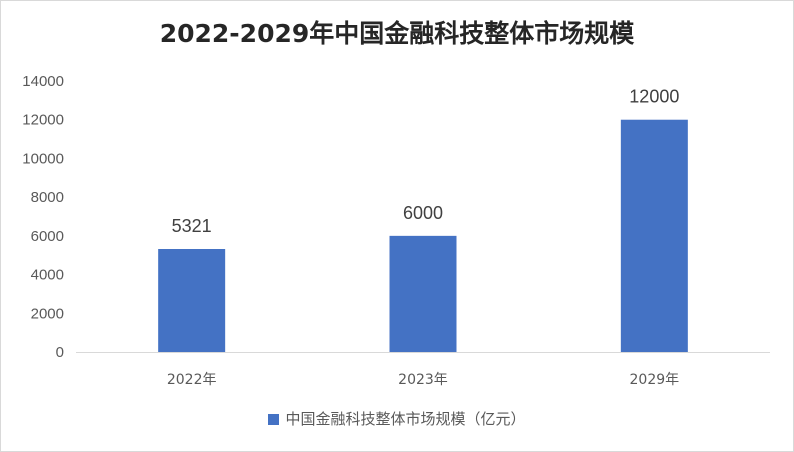 Image resolution: width=794 pixels, height=452 pixels. Describe the element at coordinates (47, 275) in the screenshot. I see `y-tick-label: 4000` at that location.